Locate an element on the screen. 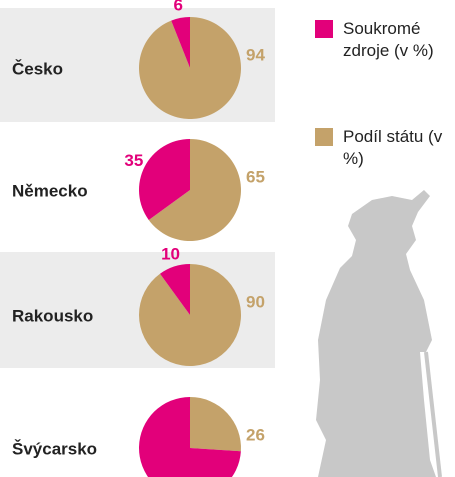 This screenshot has height=477, width=455. legend-item: Soukromé zdroje (v %) is located at coordinates (380, 40).